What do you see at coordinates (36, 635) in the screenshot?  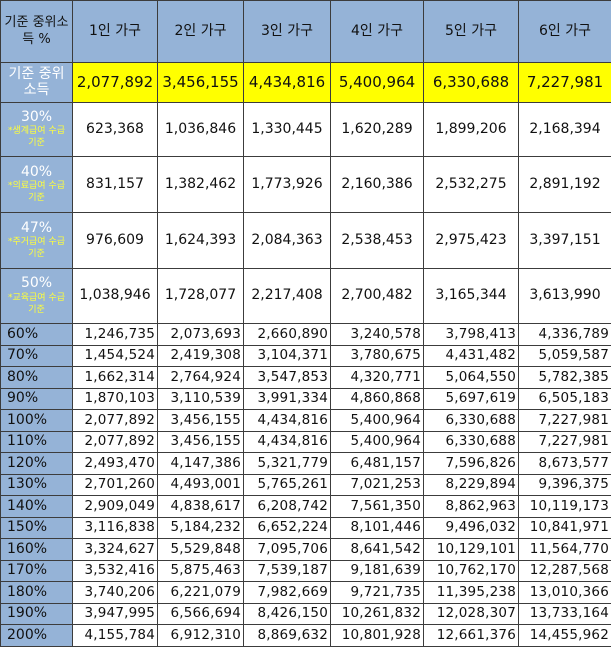 I see `row-label: 200%` at bounding box center [36, 635].